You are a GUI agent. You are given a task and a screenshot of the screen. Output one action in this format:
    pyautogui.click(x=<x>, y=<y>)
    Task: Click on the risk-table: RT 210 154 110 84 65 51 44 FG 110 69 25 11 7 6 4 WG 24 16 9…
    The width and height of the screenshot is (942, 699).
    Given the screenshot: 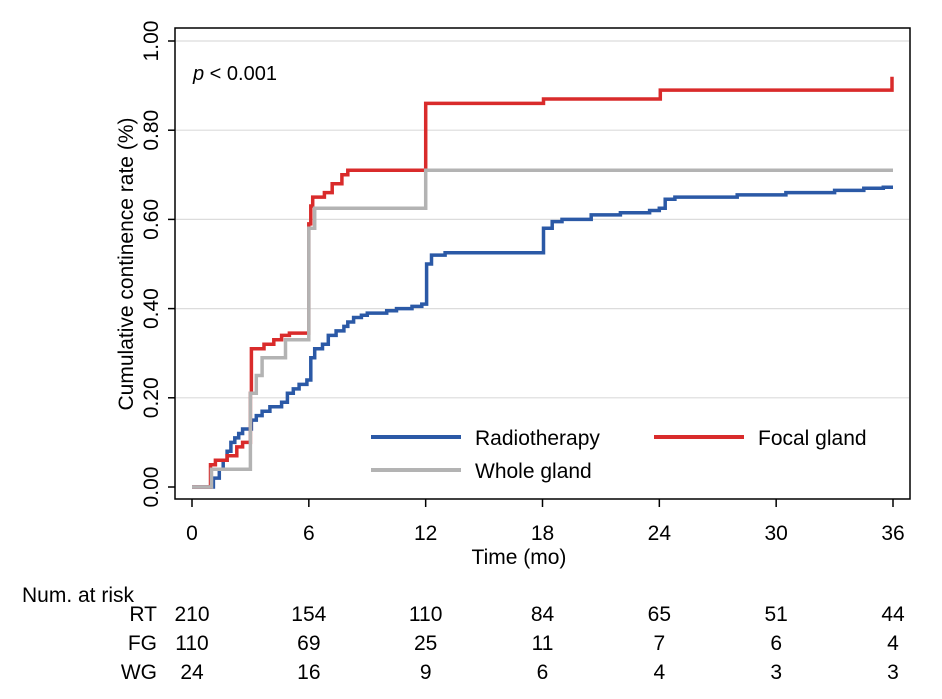 What is the action you would take?
    pyautogui.click(x=513, y=643)
    